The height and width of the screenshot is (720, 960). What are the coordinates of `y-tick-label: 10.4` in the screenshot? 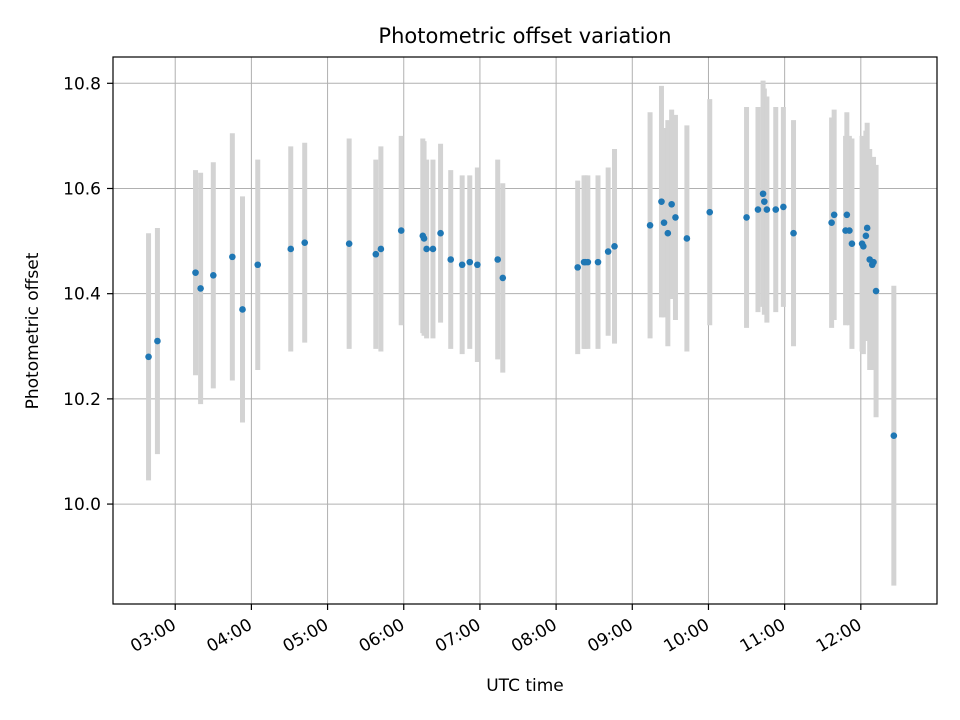 It's located at (82, 295).